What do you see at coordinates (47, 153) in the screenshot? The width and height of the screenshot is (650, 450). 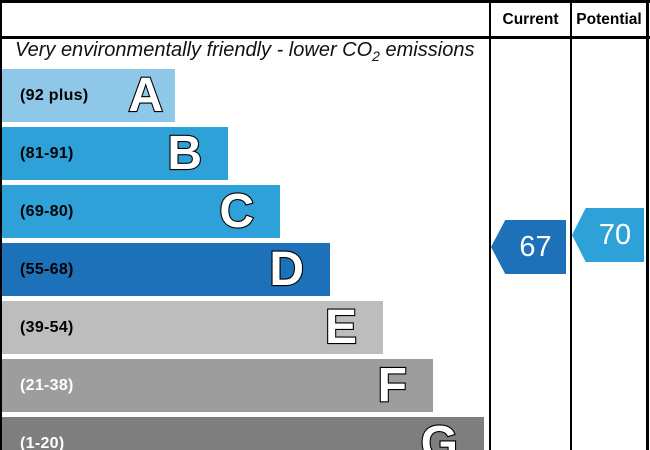 I see `band-b-range-label: (81-91)` at bounding box center [47, 153].